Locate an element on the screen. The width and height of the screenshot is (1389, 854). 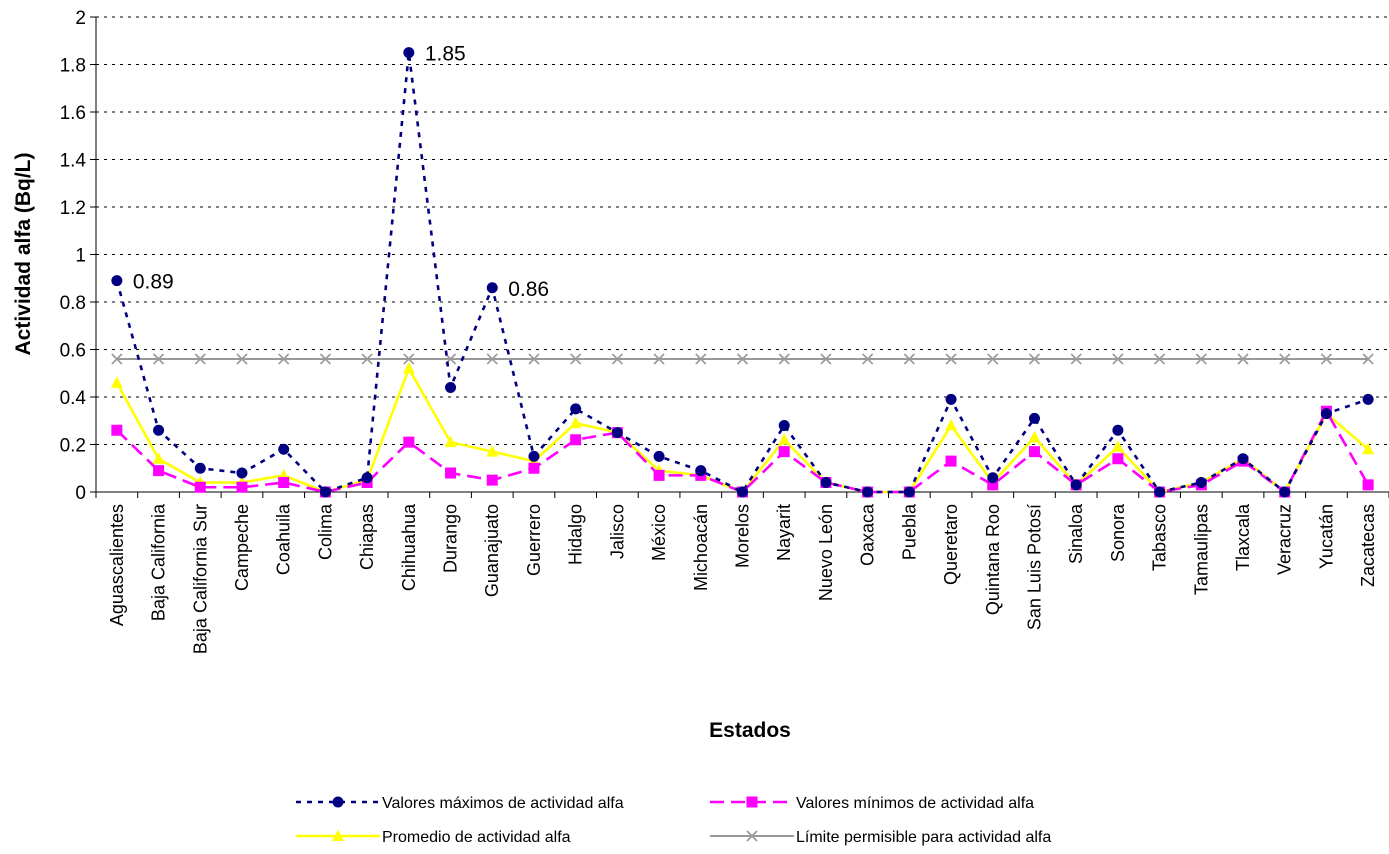
y-tick-label: 1.8 is located at coordinates (73, 66).